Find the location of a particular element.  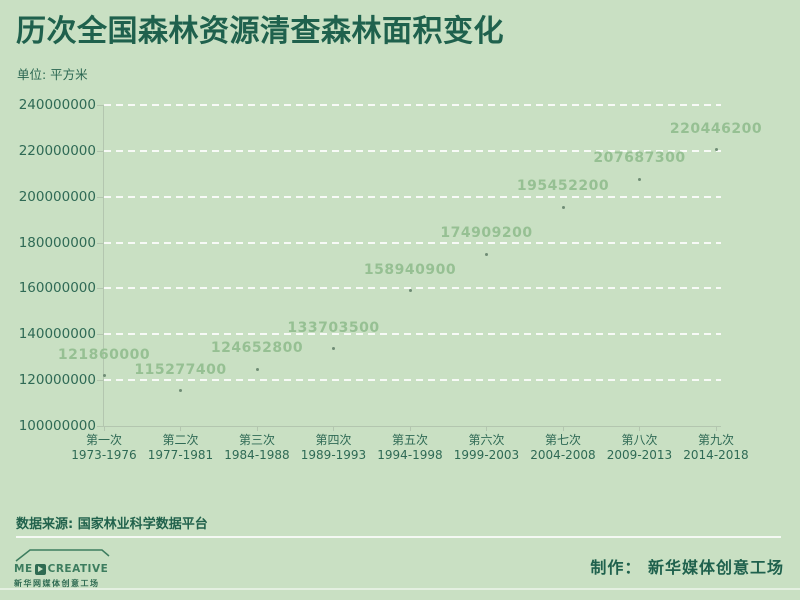

category-ordinal: 第三次 is located at coordinates (256, 440).